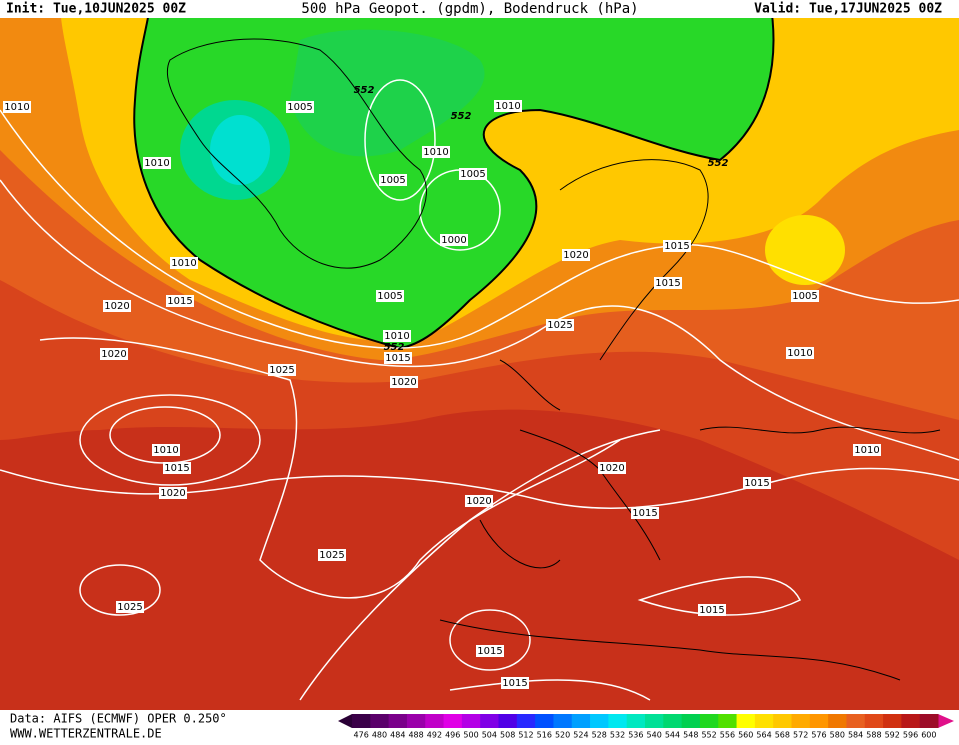 This screenshot has height=745, width=959. I want to click on colorbar-label: 596, so click(910, 735).